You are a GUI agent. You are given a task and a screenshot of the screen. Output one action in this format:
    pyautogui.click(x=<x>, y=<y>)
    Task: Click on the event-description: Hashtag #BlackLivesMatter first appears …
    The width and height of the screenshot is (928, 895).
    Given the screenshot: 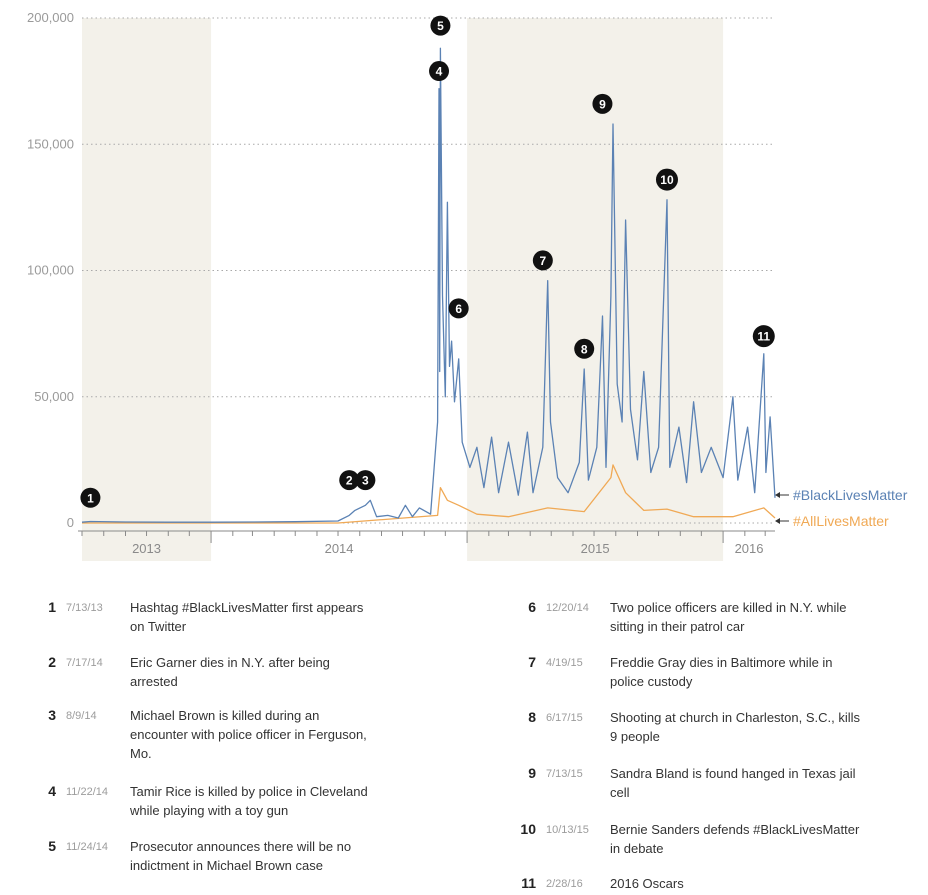 What is the action you would take?
    pyautogui.click(x=247, y=617)
    